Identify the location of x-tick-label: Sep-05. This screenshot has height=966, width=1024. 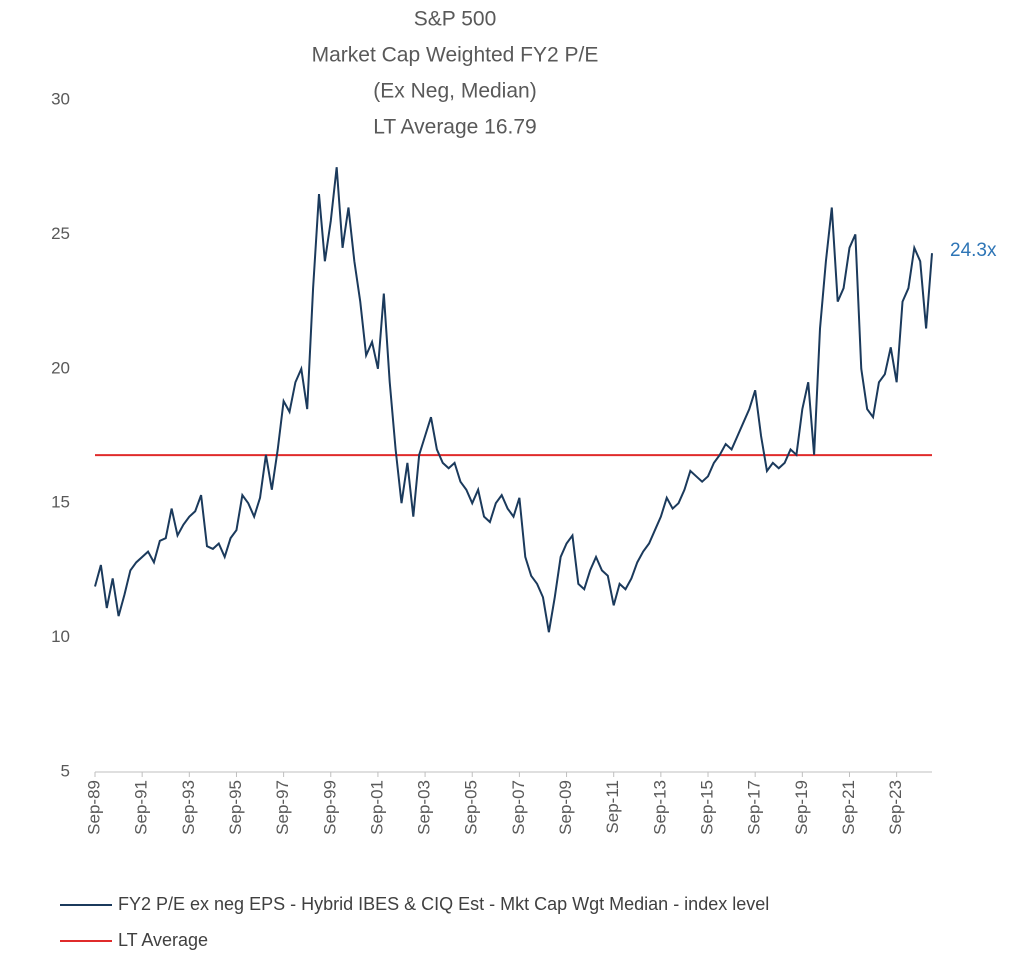
(471, 807).